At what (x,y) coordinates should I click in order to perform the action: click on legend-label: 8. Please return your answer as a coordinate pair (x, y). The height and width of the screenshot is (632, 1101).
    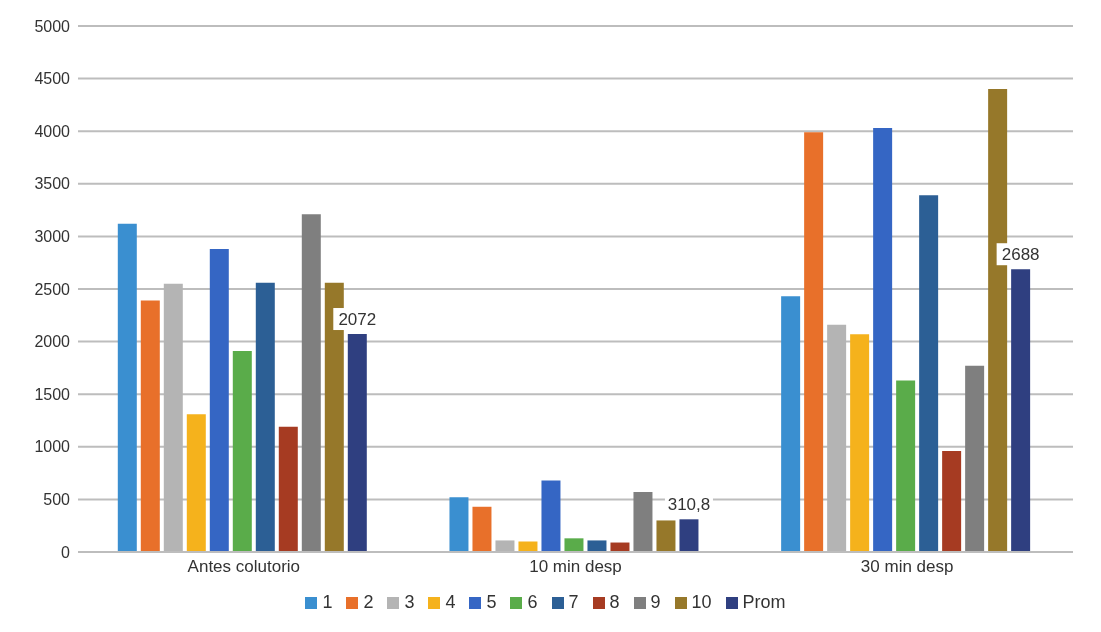
    Looking at the image, I should click on (614, 602).